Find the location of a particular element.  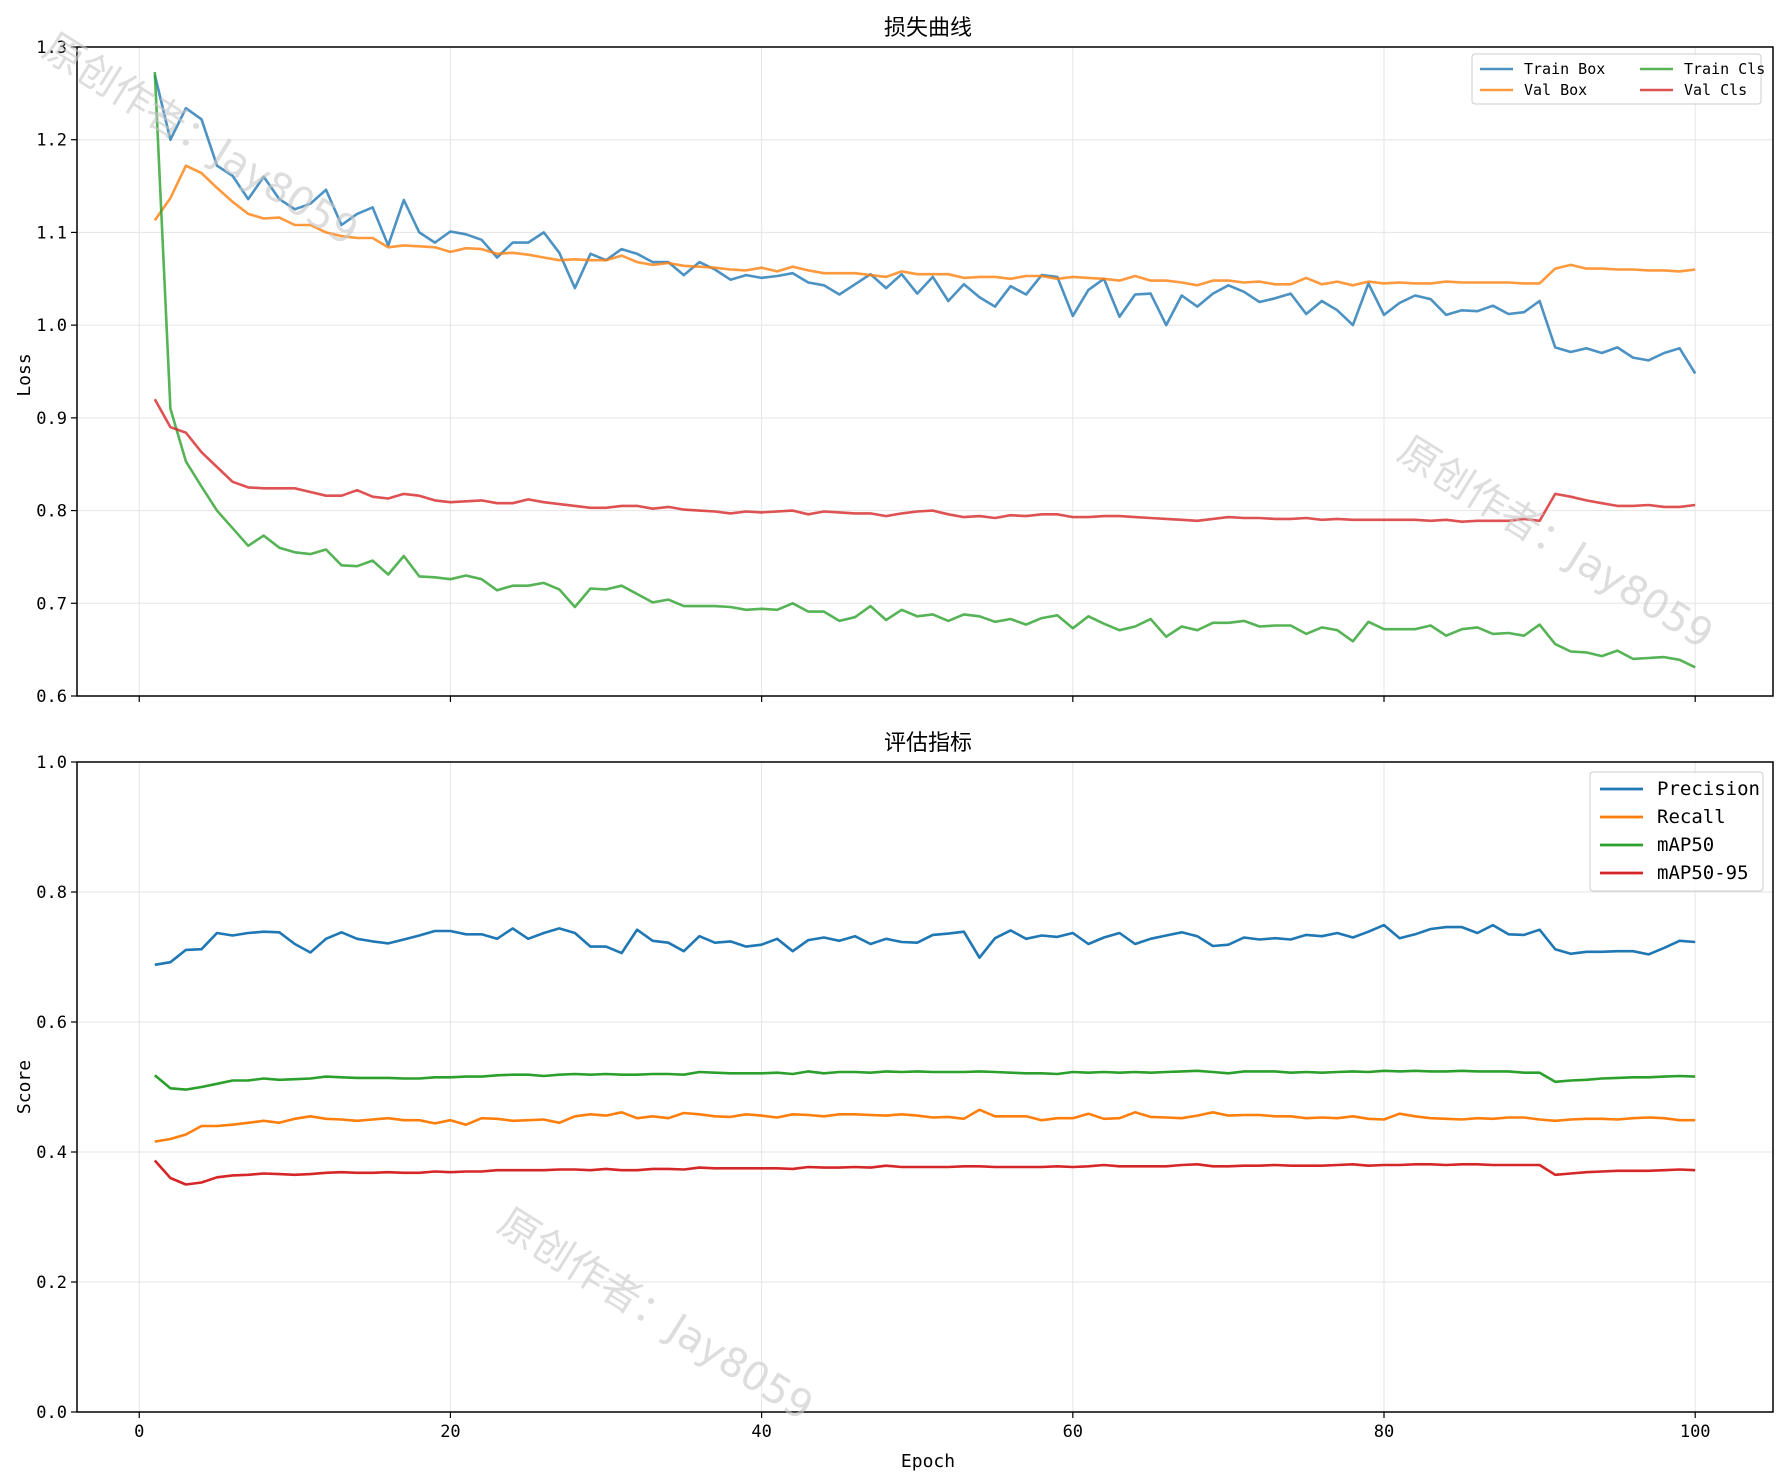

loss-chart-ytick-label: 0.7 is located at coordinates (51, 604).